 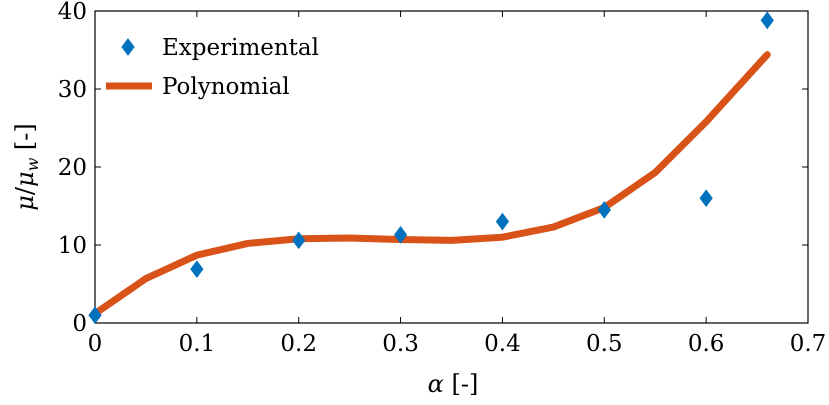 I want to click on y-axis-subscript: w, so click(x=32, y=164).